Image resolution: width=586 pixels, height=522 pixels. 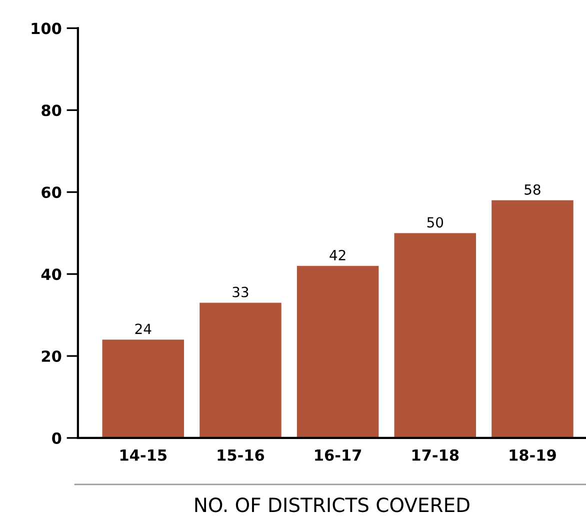 What do you see at coordinates (435, 455) in the screenshot?
I see `x-tick-label: 17-18` at bounding box center [435, 455].